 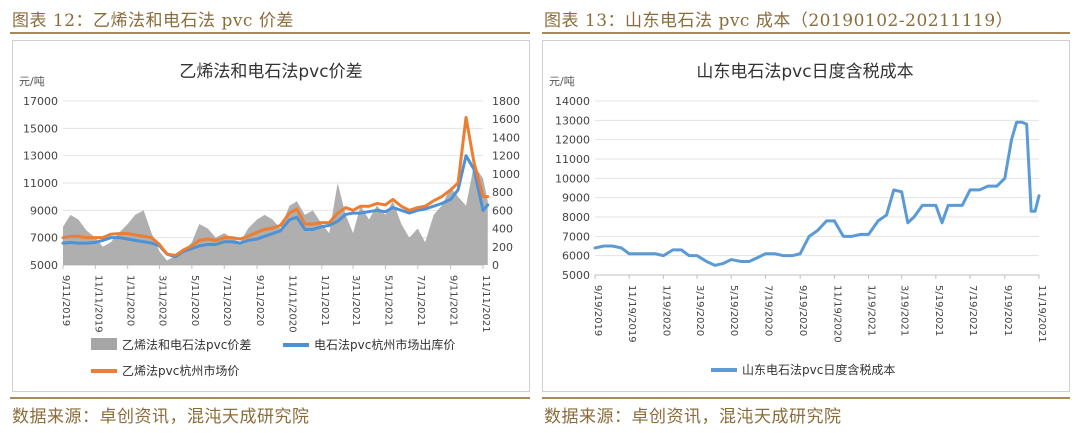 I want to click on y-tick-label: 14000, so click(x=572, y=101).